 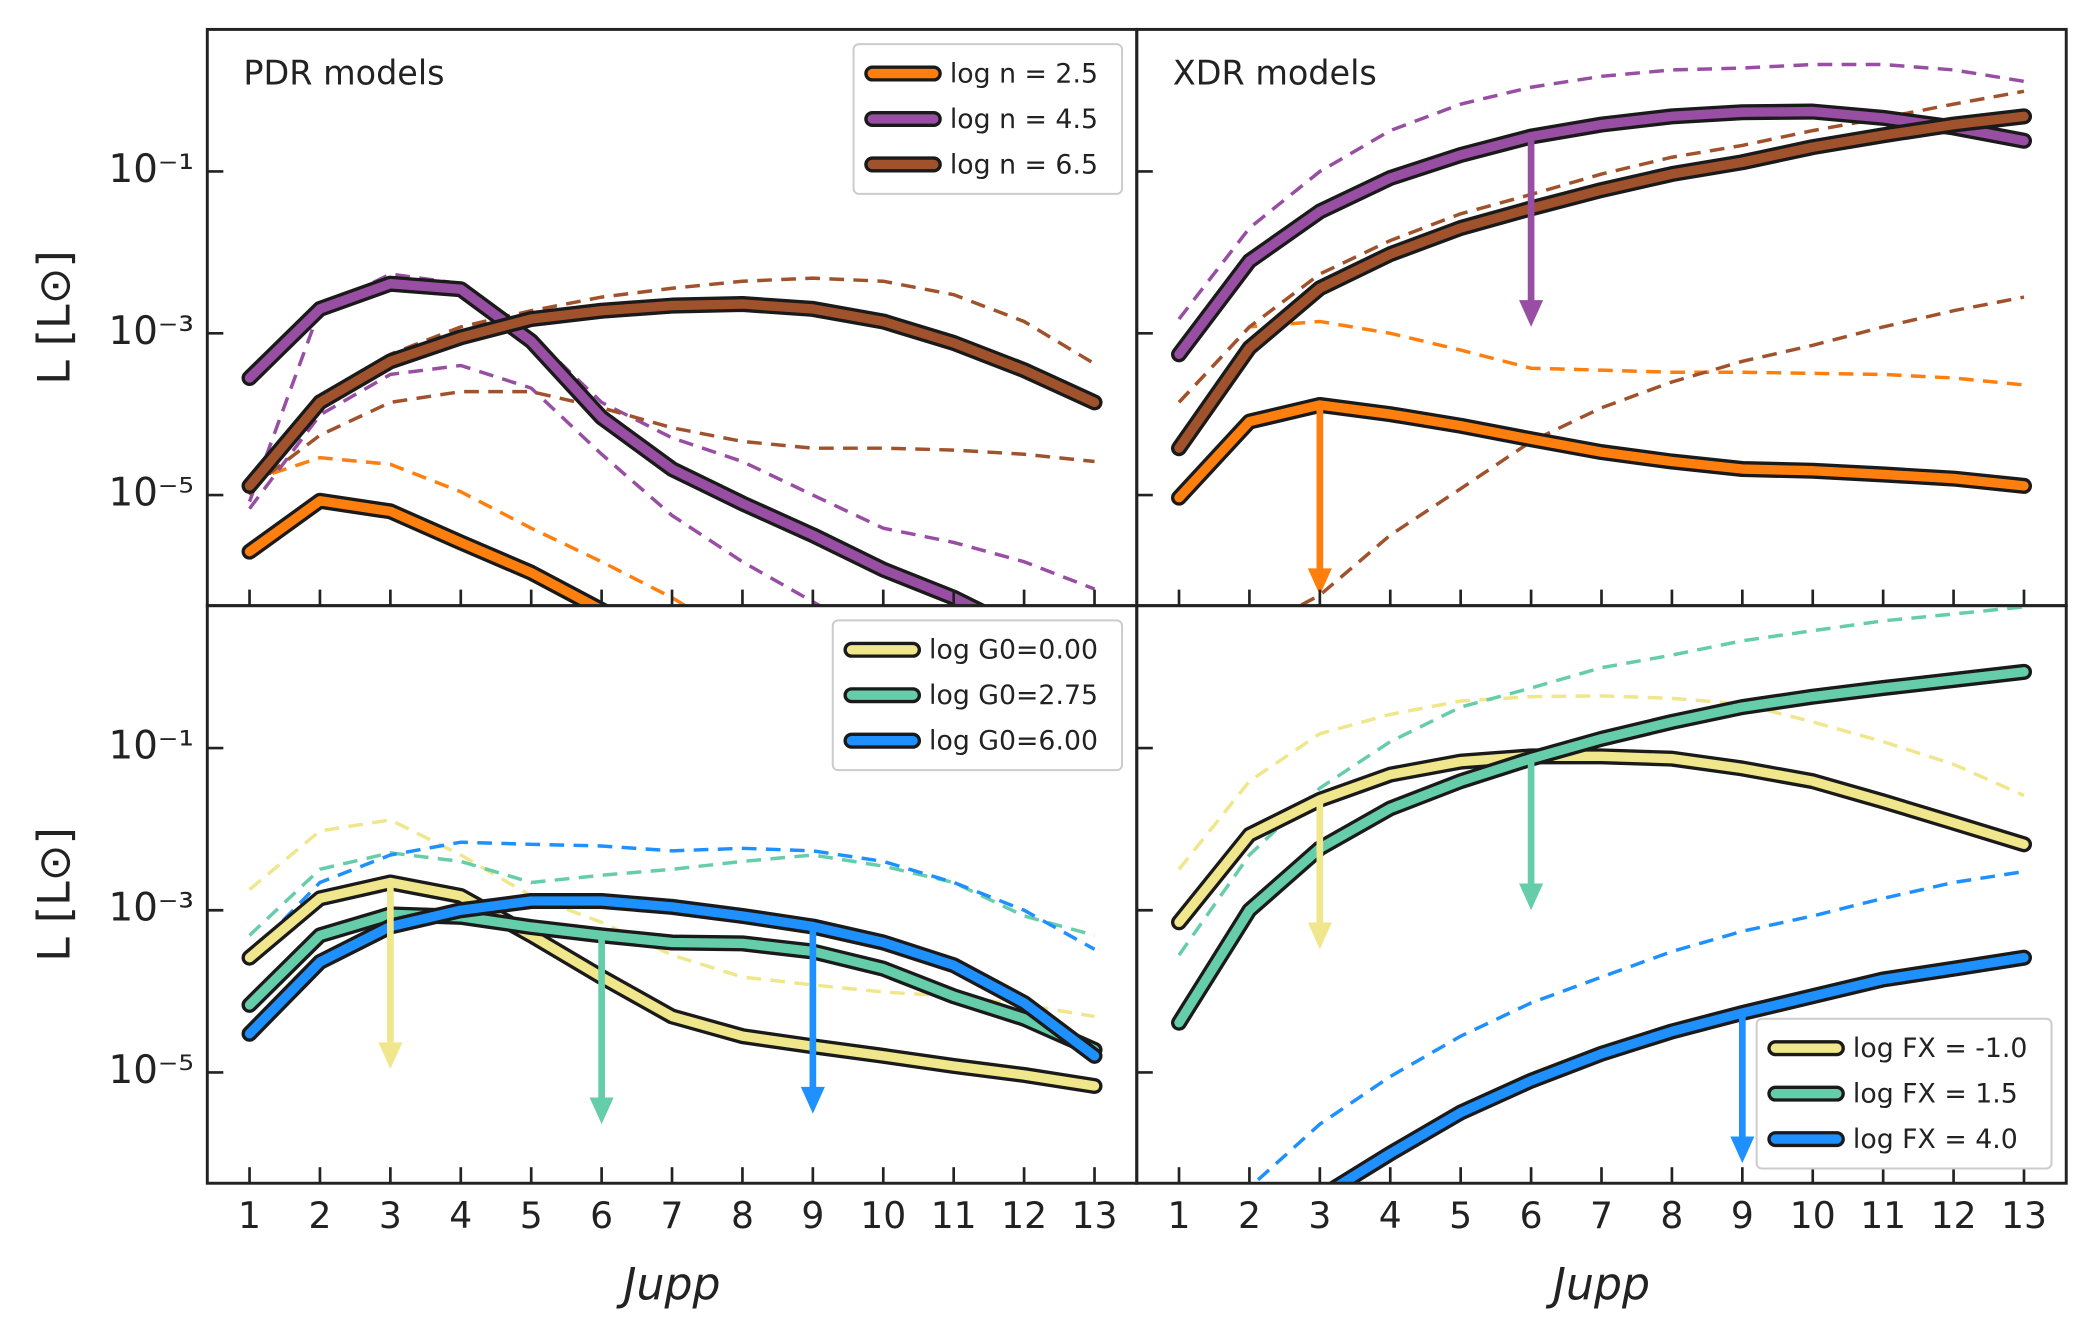 What do you see at coordinates (1275, 72) in the screenshot?
I see `panel-label: XDR models` at bounding box center [1275, 72].